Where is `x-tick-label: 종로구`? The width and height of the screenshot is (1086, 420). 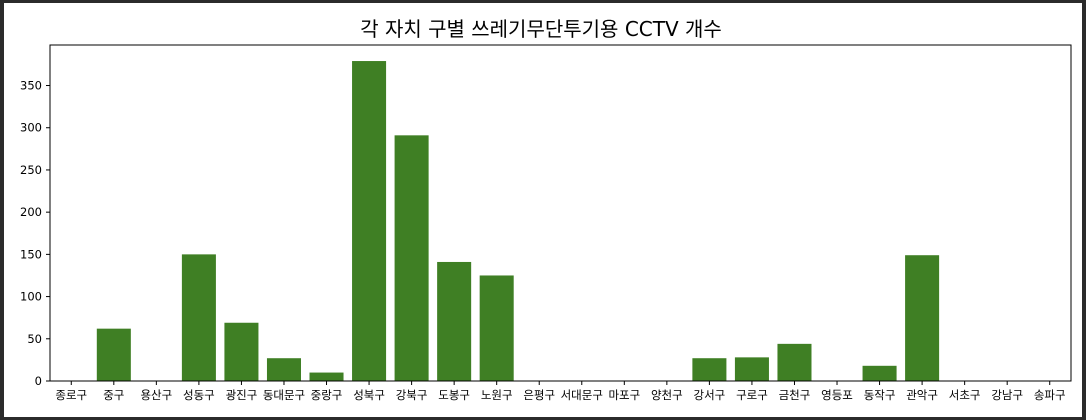 x-tick-label: 종로구 is located at coordinates (71, 395).